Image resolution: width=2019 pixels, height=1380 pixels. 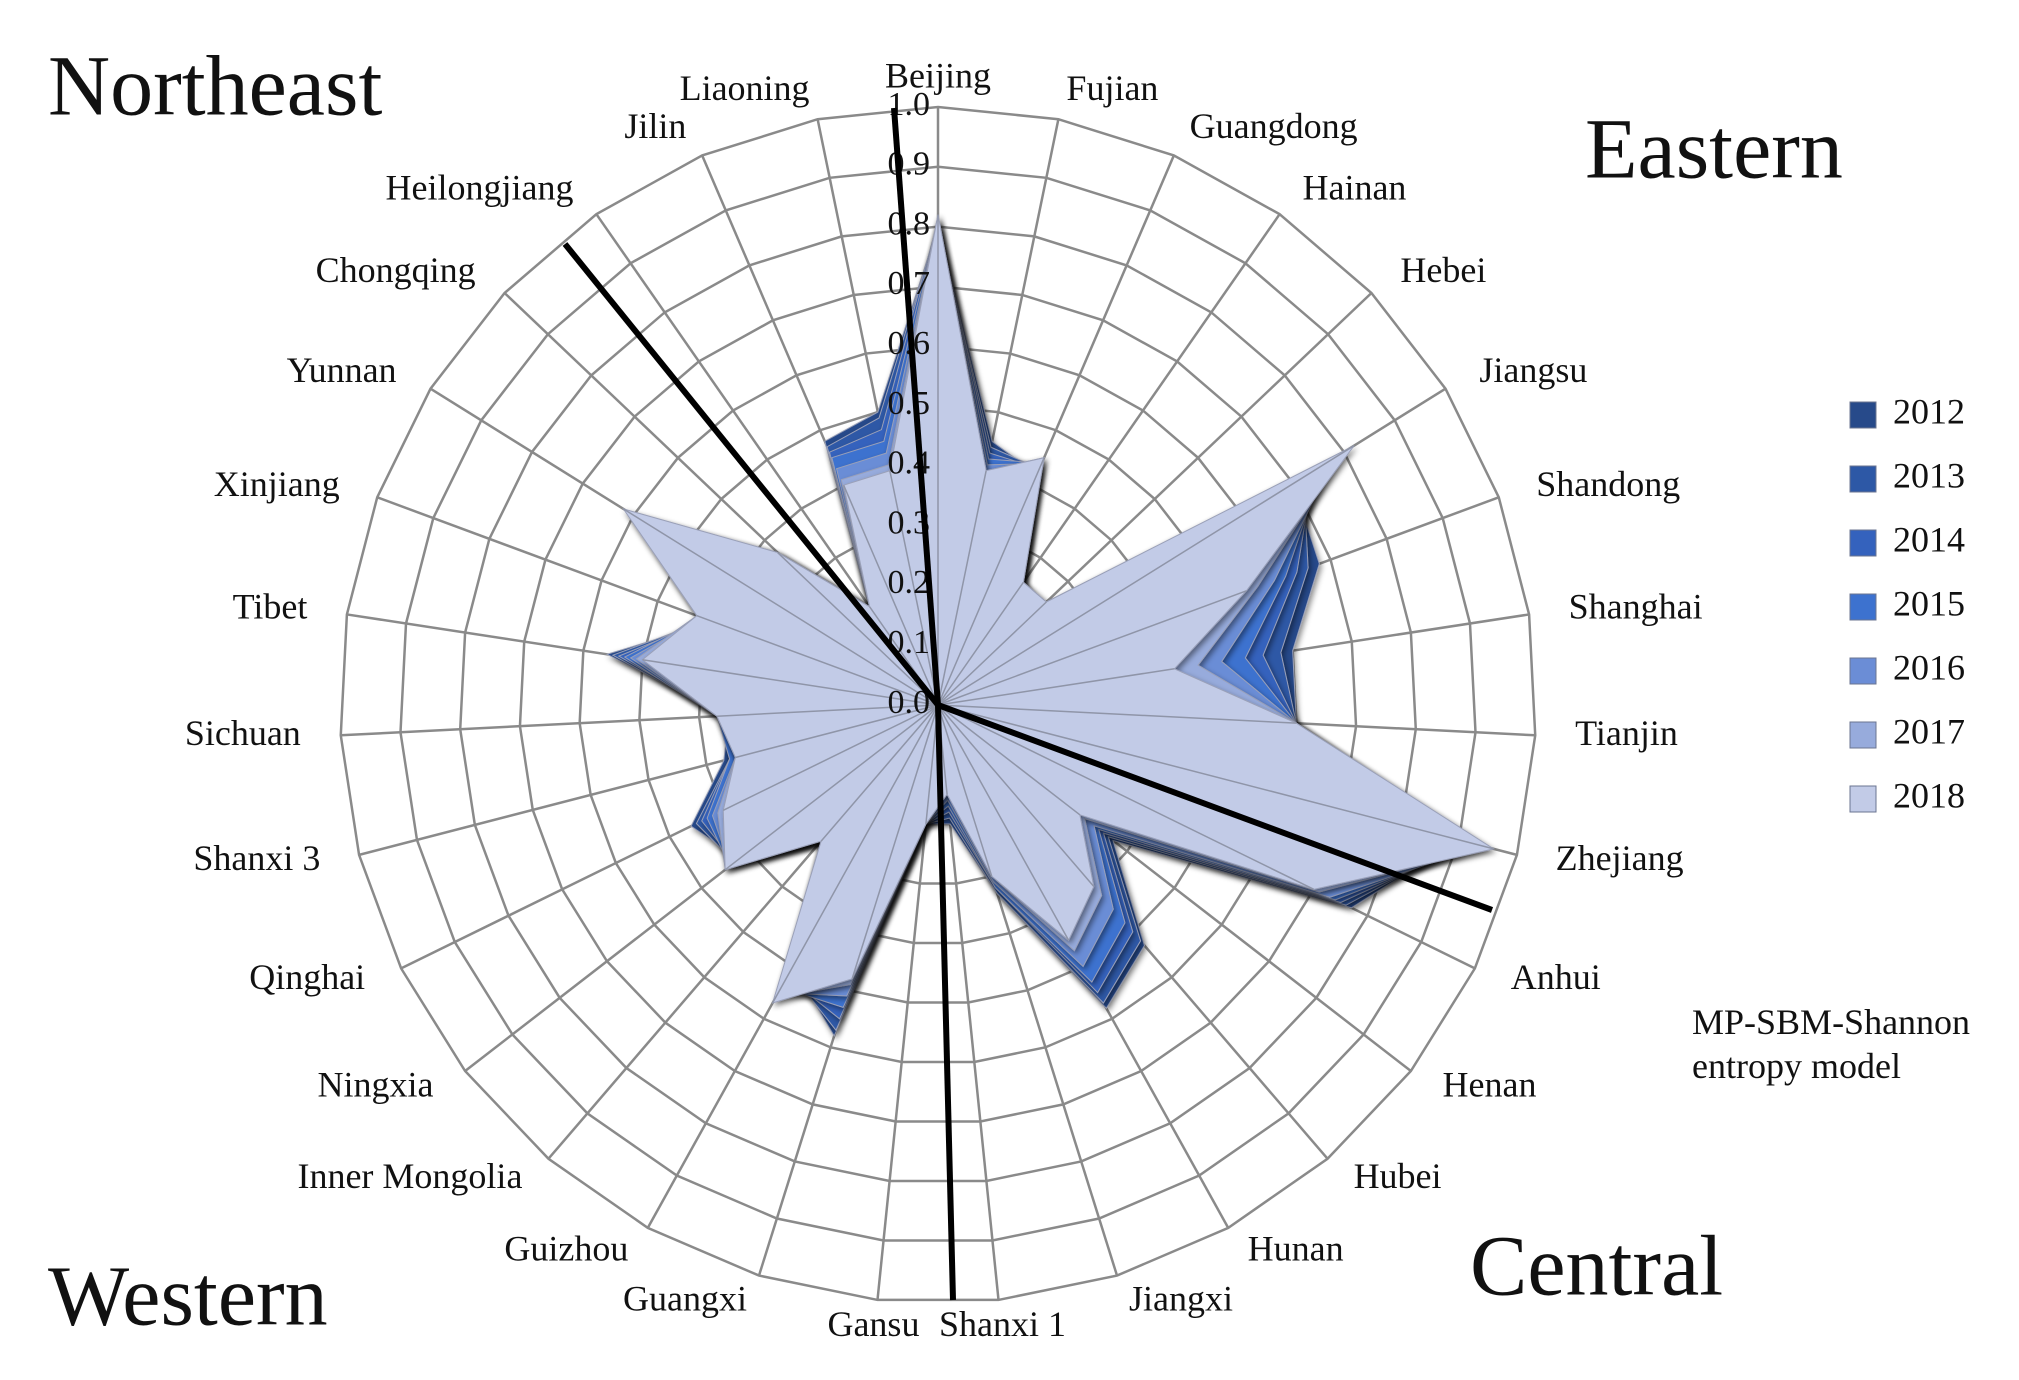 I want to click on category-label: Zhejiang, so click(x=1620, y=858).